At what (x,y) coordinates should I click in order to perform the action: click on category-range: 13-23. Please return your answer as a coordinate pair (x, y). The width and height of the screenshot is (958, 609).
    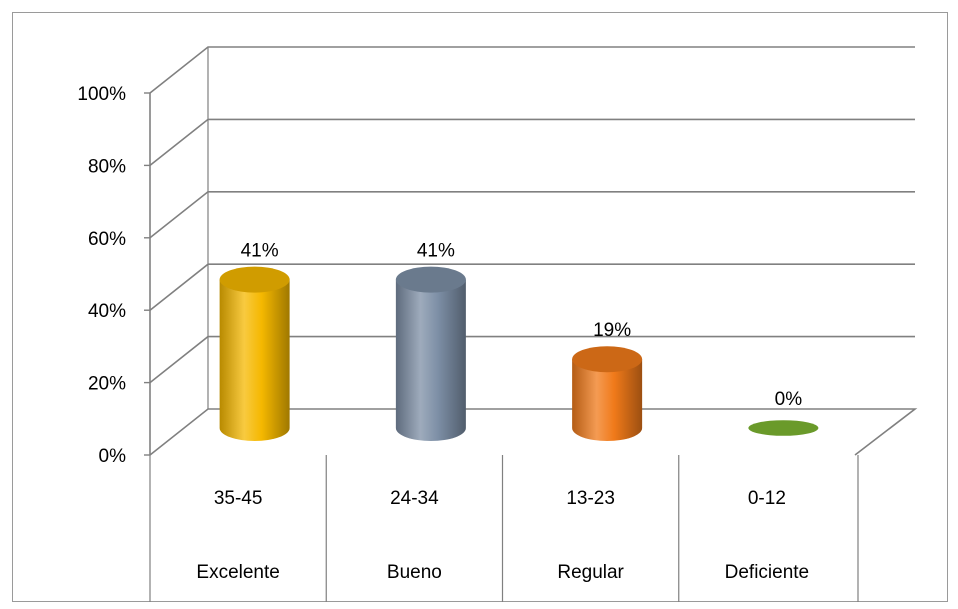
    Looking at the image, I should click on (590, 498).